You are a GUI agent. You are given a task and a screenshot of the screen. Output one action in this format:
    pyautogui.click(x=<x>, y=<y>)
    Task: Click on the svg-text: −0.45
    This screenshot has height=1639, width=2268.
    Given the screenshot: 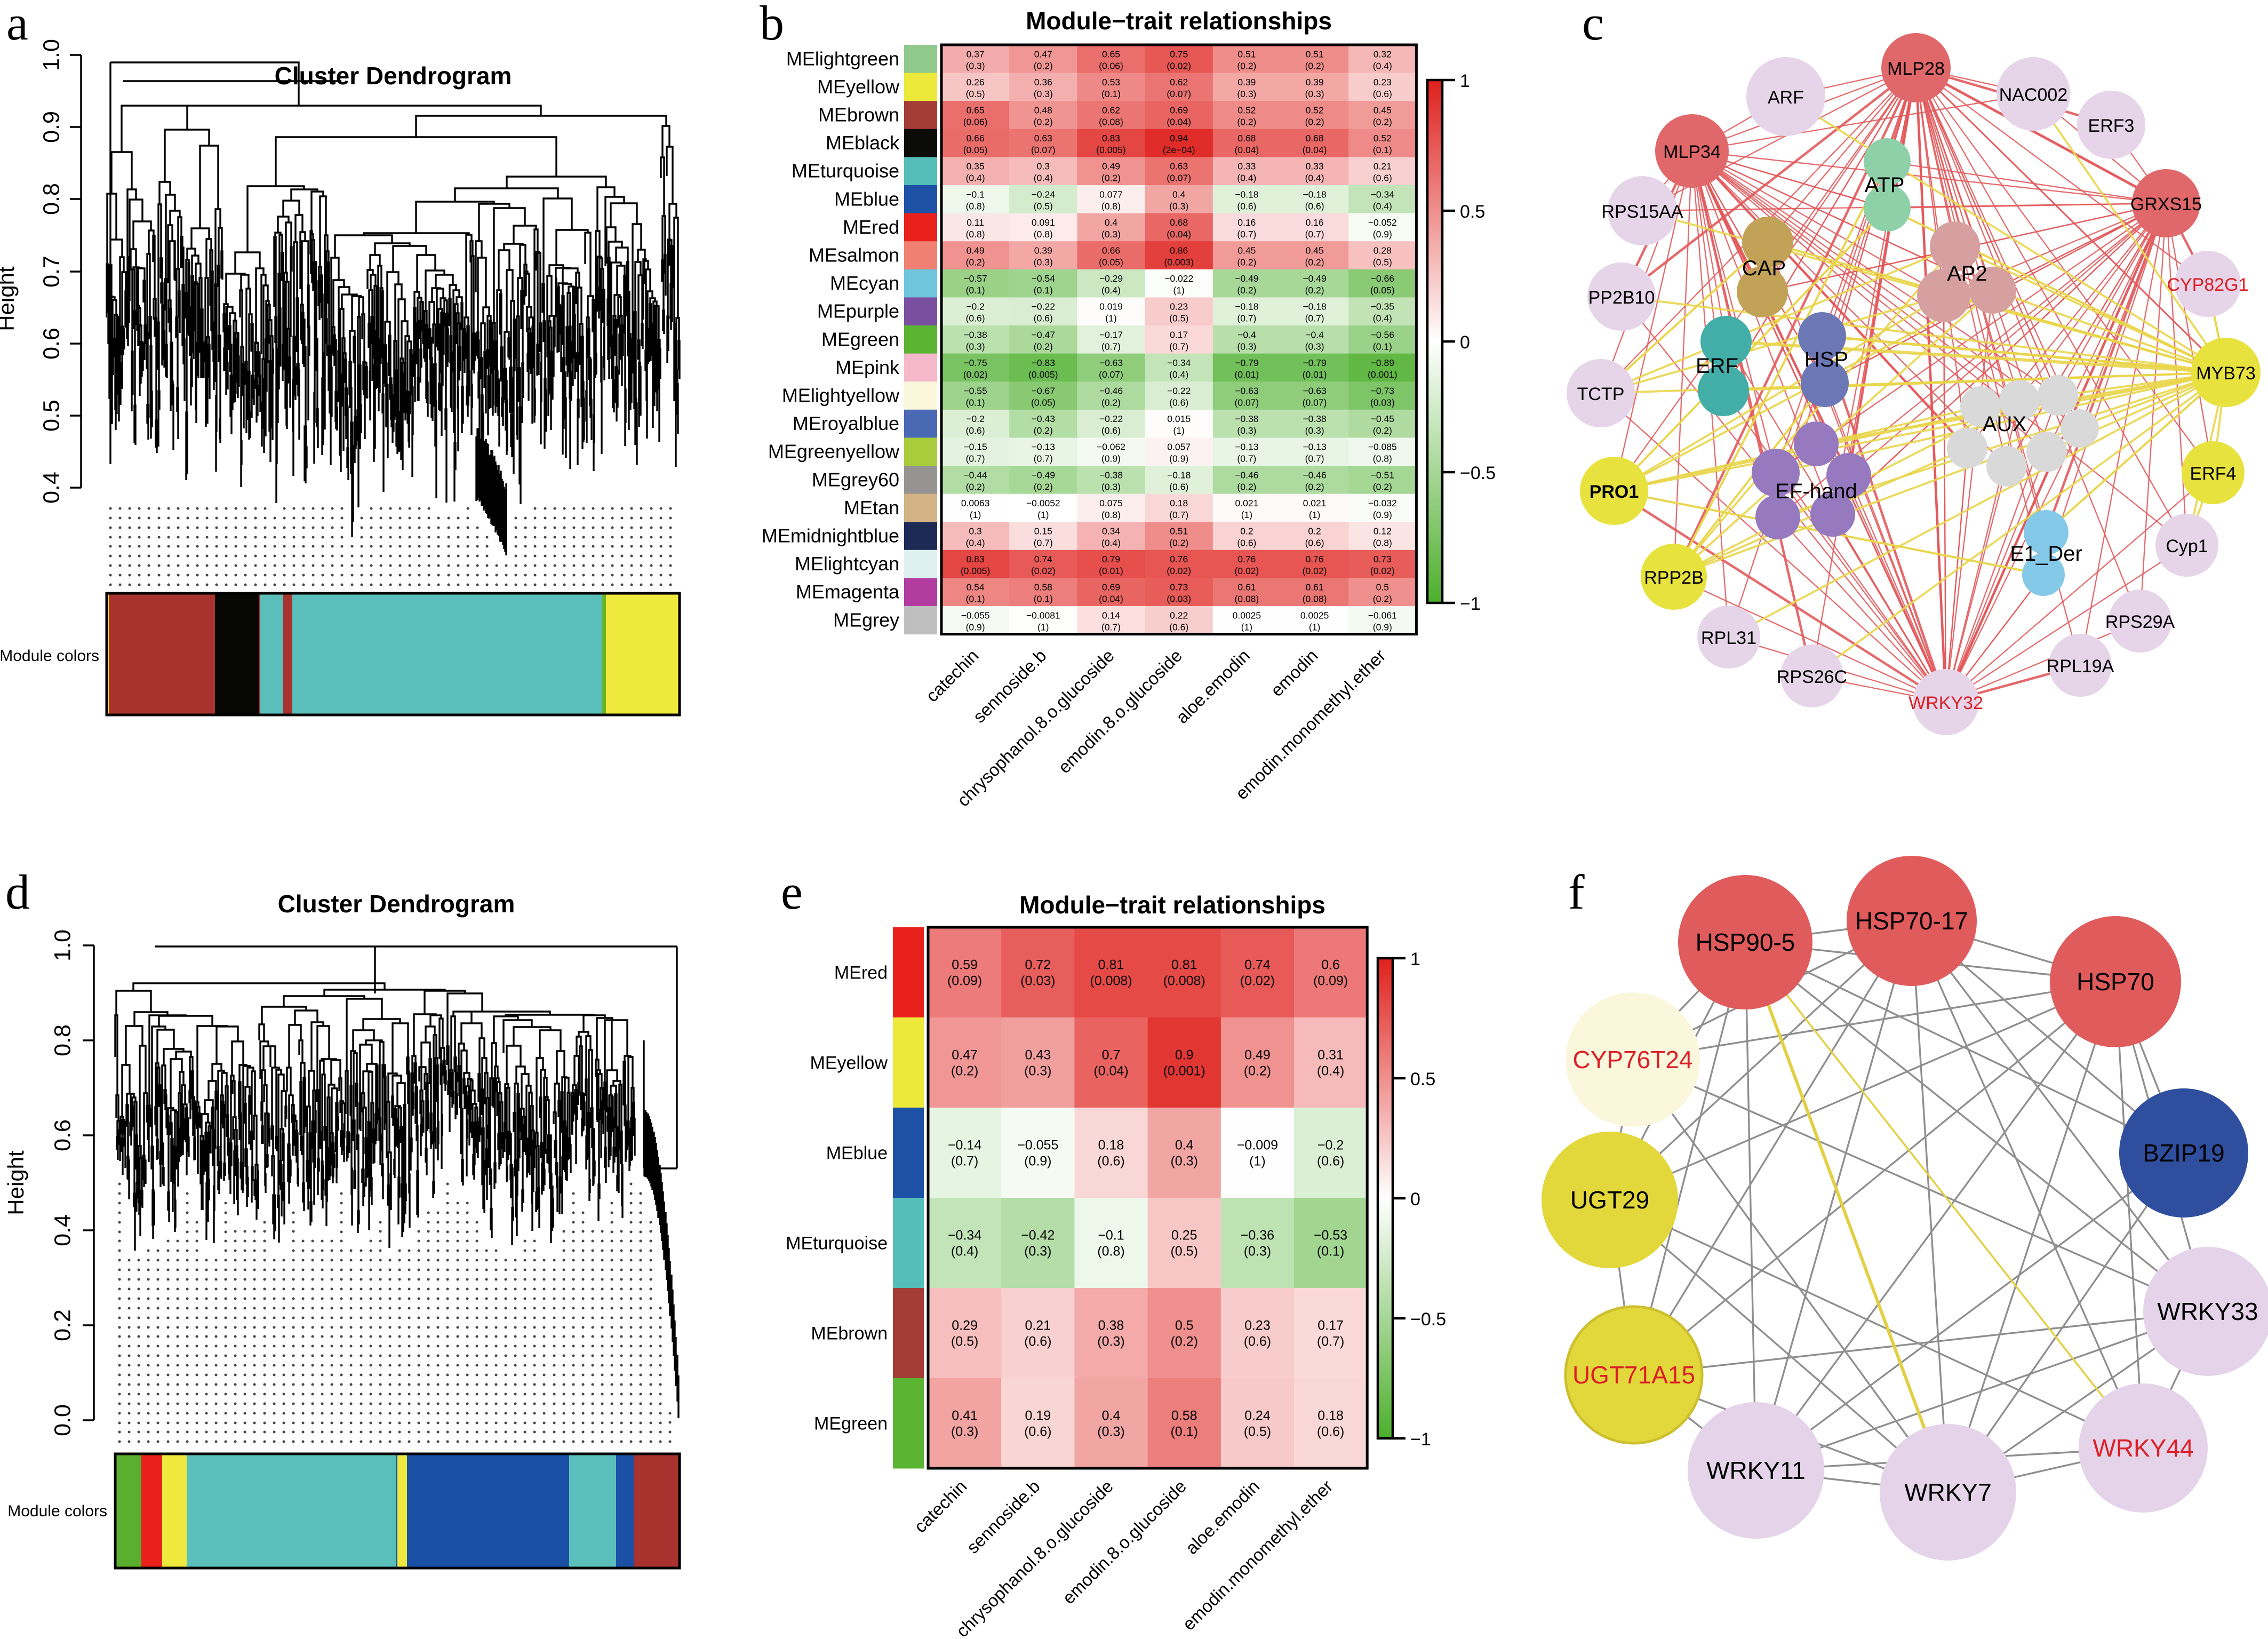 What is the action you would take?
    pyautogui.click(x=1382, y=418)
    